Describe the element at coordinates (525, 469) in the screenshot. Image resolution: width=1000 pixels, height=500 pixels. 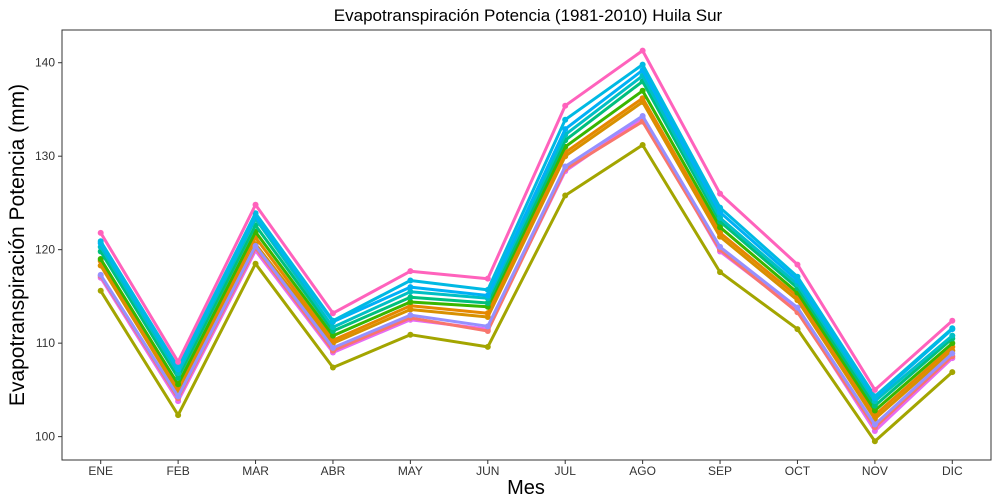
I see `x-axis: ENE FEB MAR ABR MAY JUN JUL AGO SEP OCT NOV DIC` at that location.